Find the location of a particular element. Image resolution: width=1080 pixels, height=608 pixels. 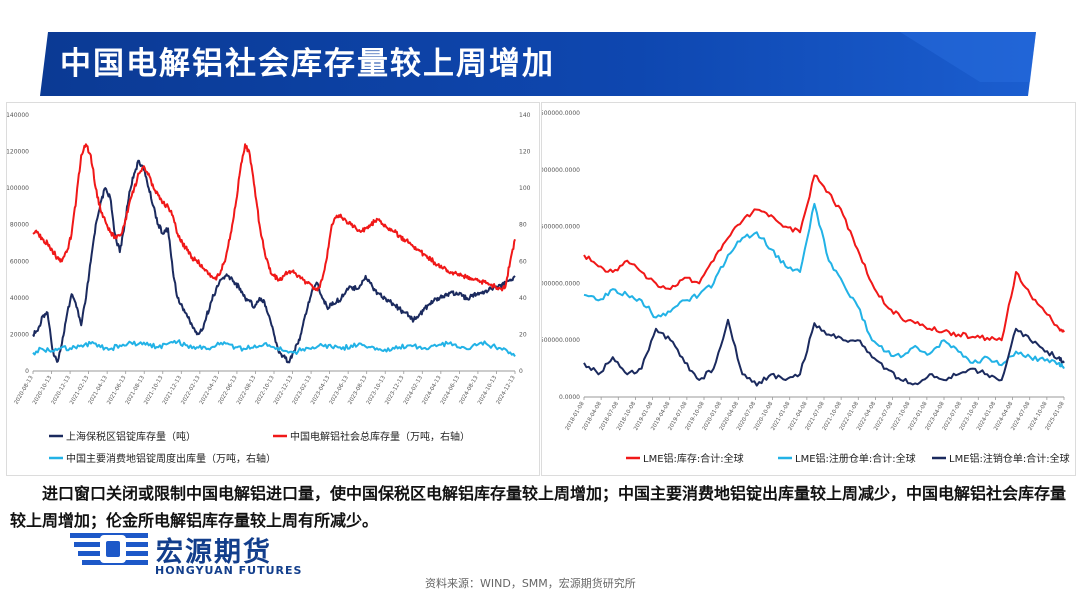

logo-mark-icon is located at coordinates (109, 549).